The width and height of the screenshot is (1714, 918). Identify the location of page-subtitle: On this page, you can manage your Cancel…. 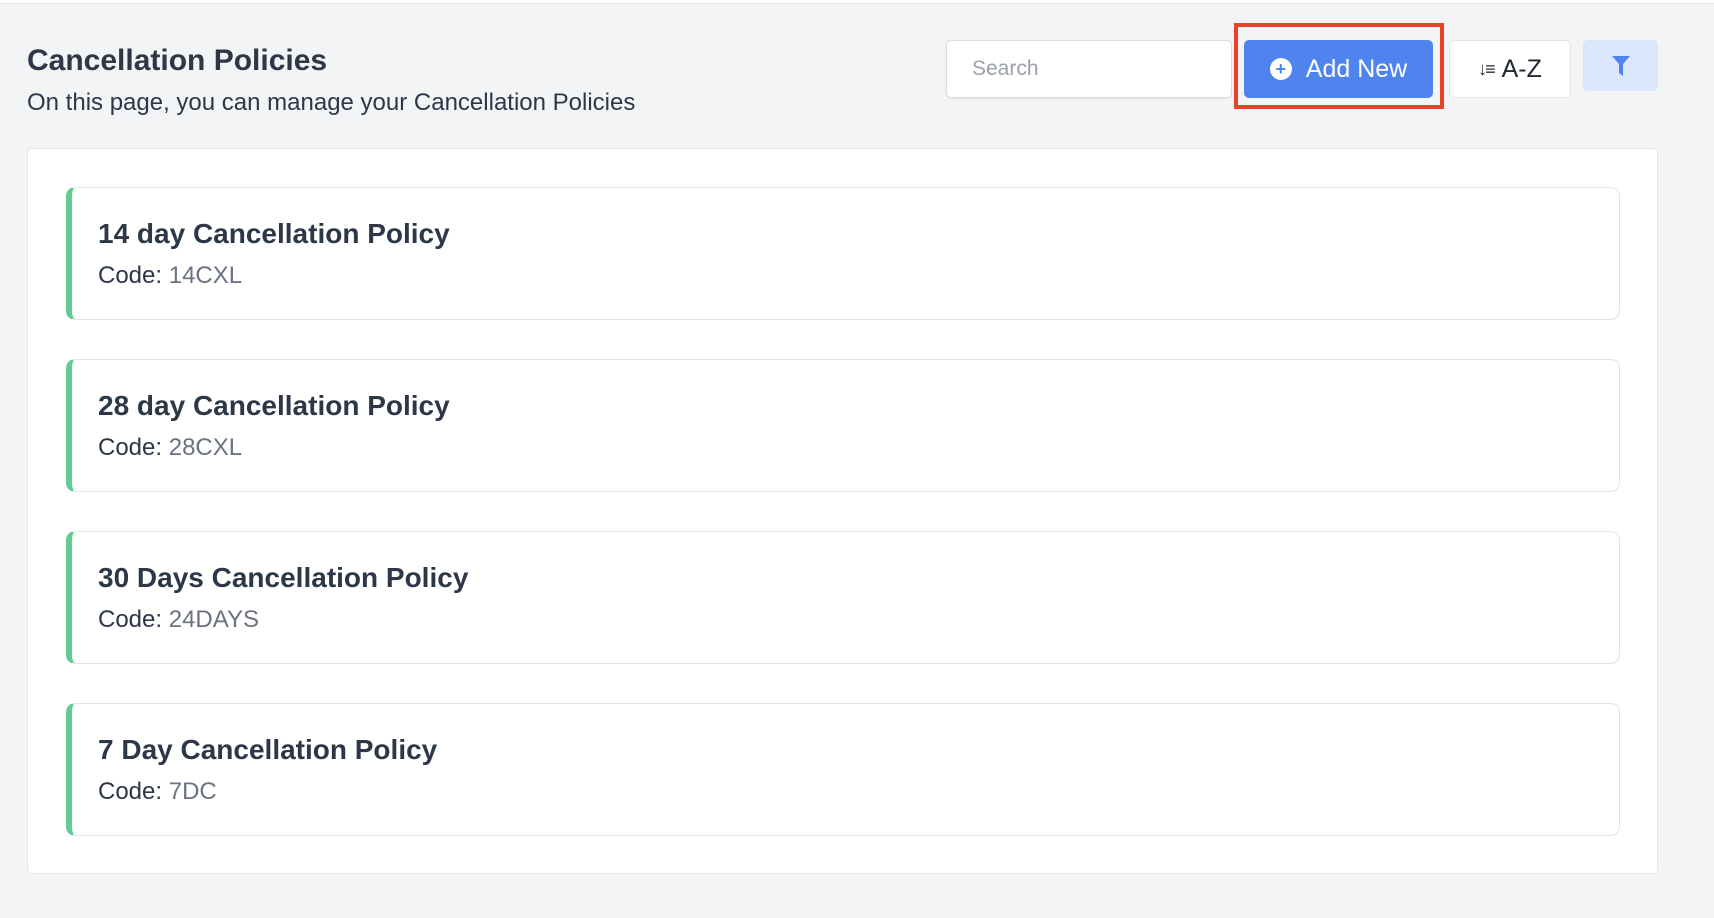
(331, 102).